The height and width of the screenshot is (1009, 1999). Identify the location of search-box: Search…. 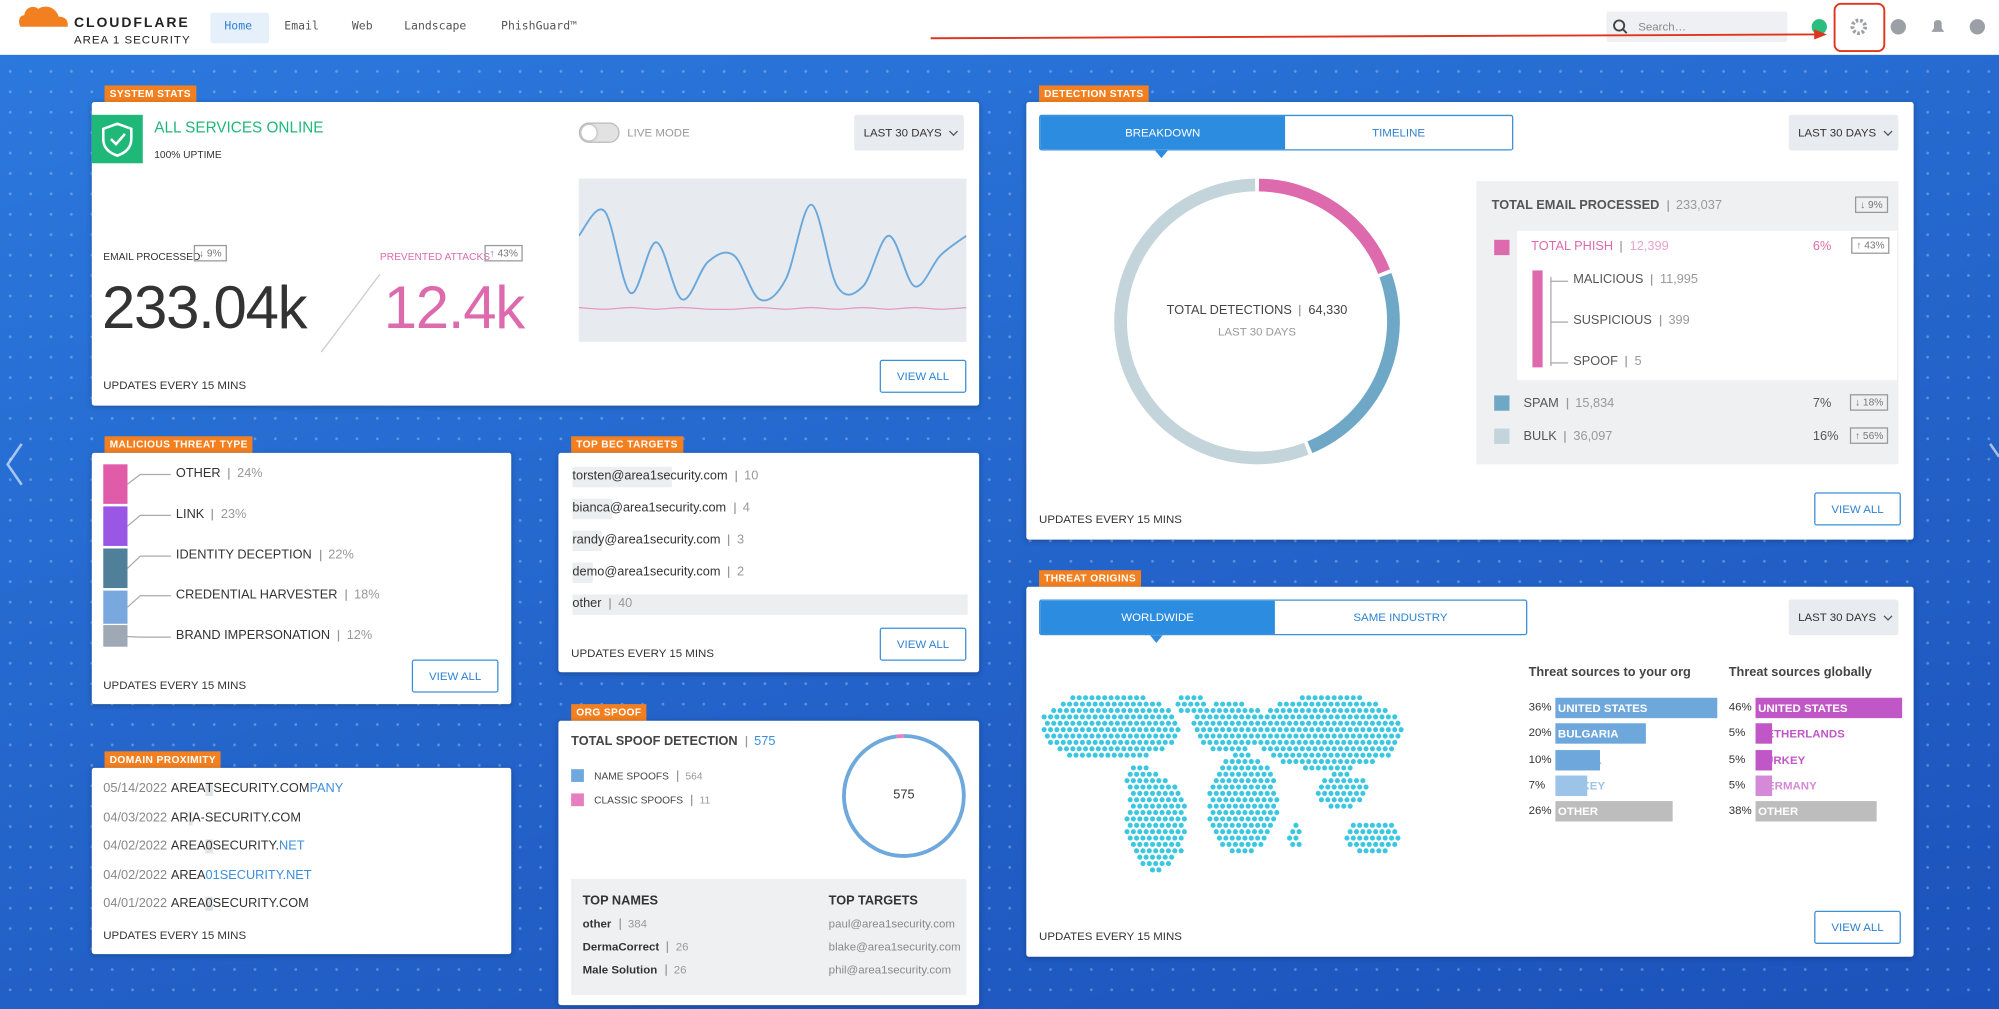
(1697, 27).